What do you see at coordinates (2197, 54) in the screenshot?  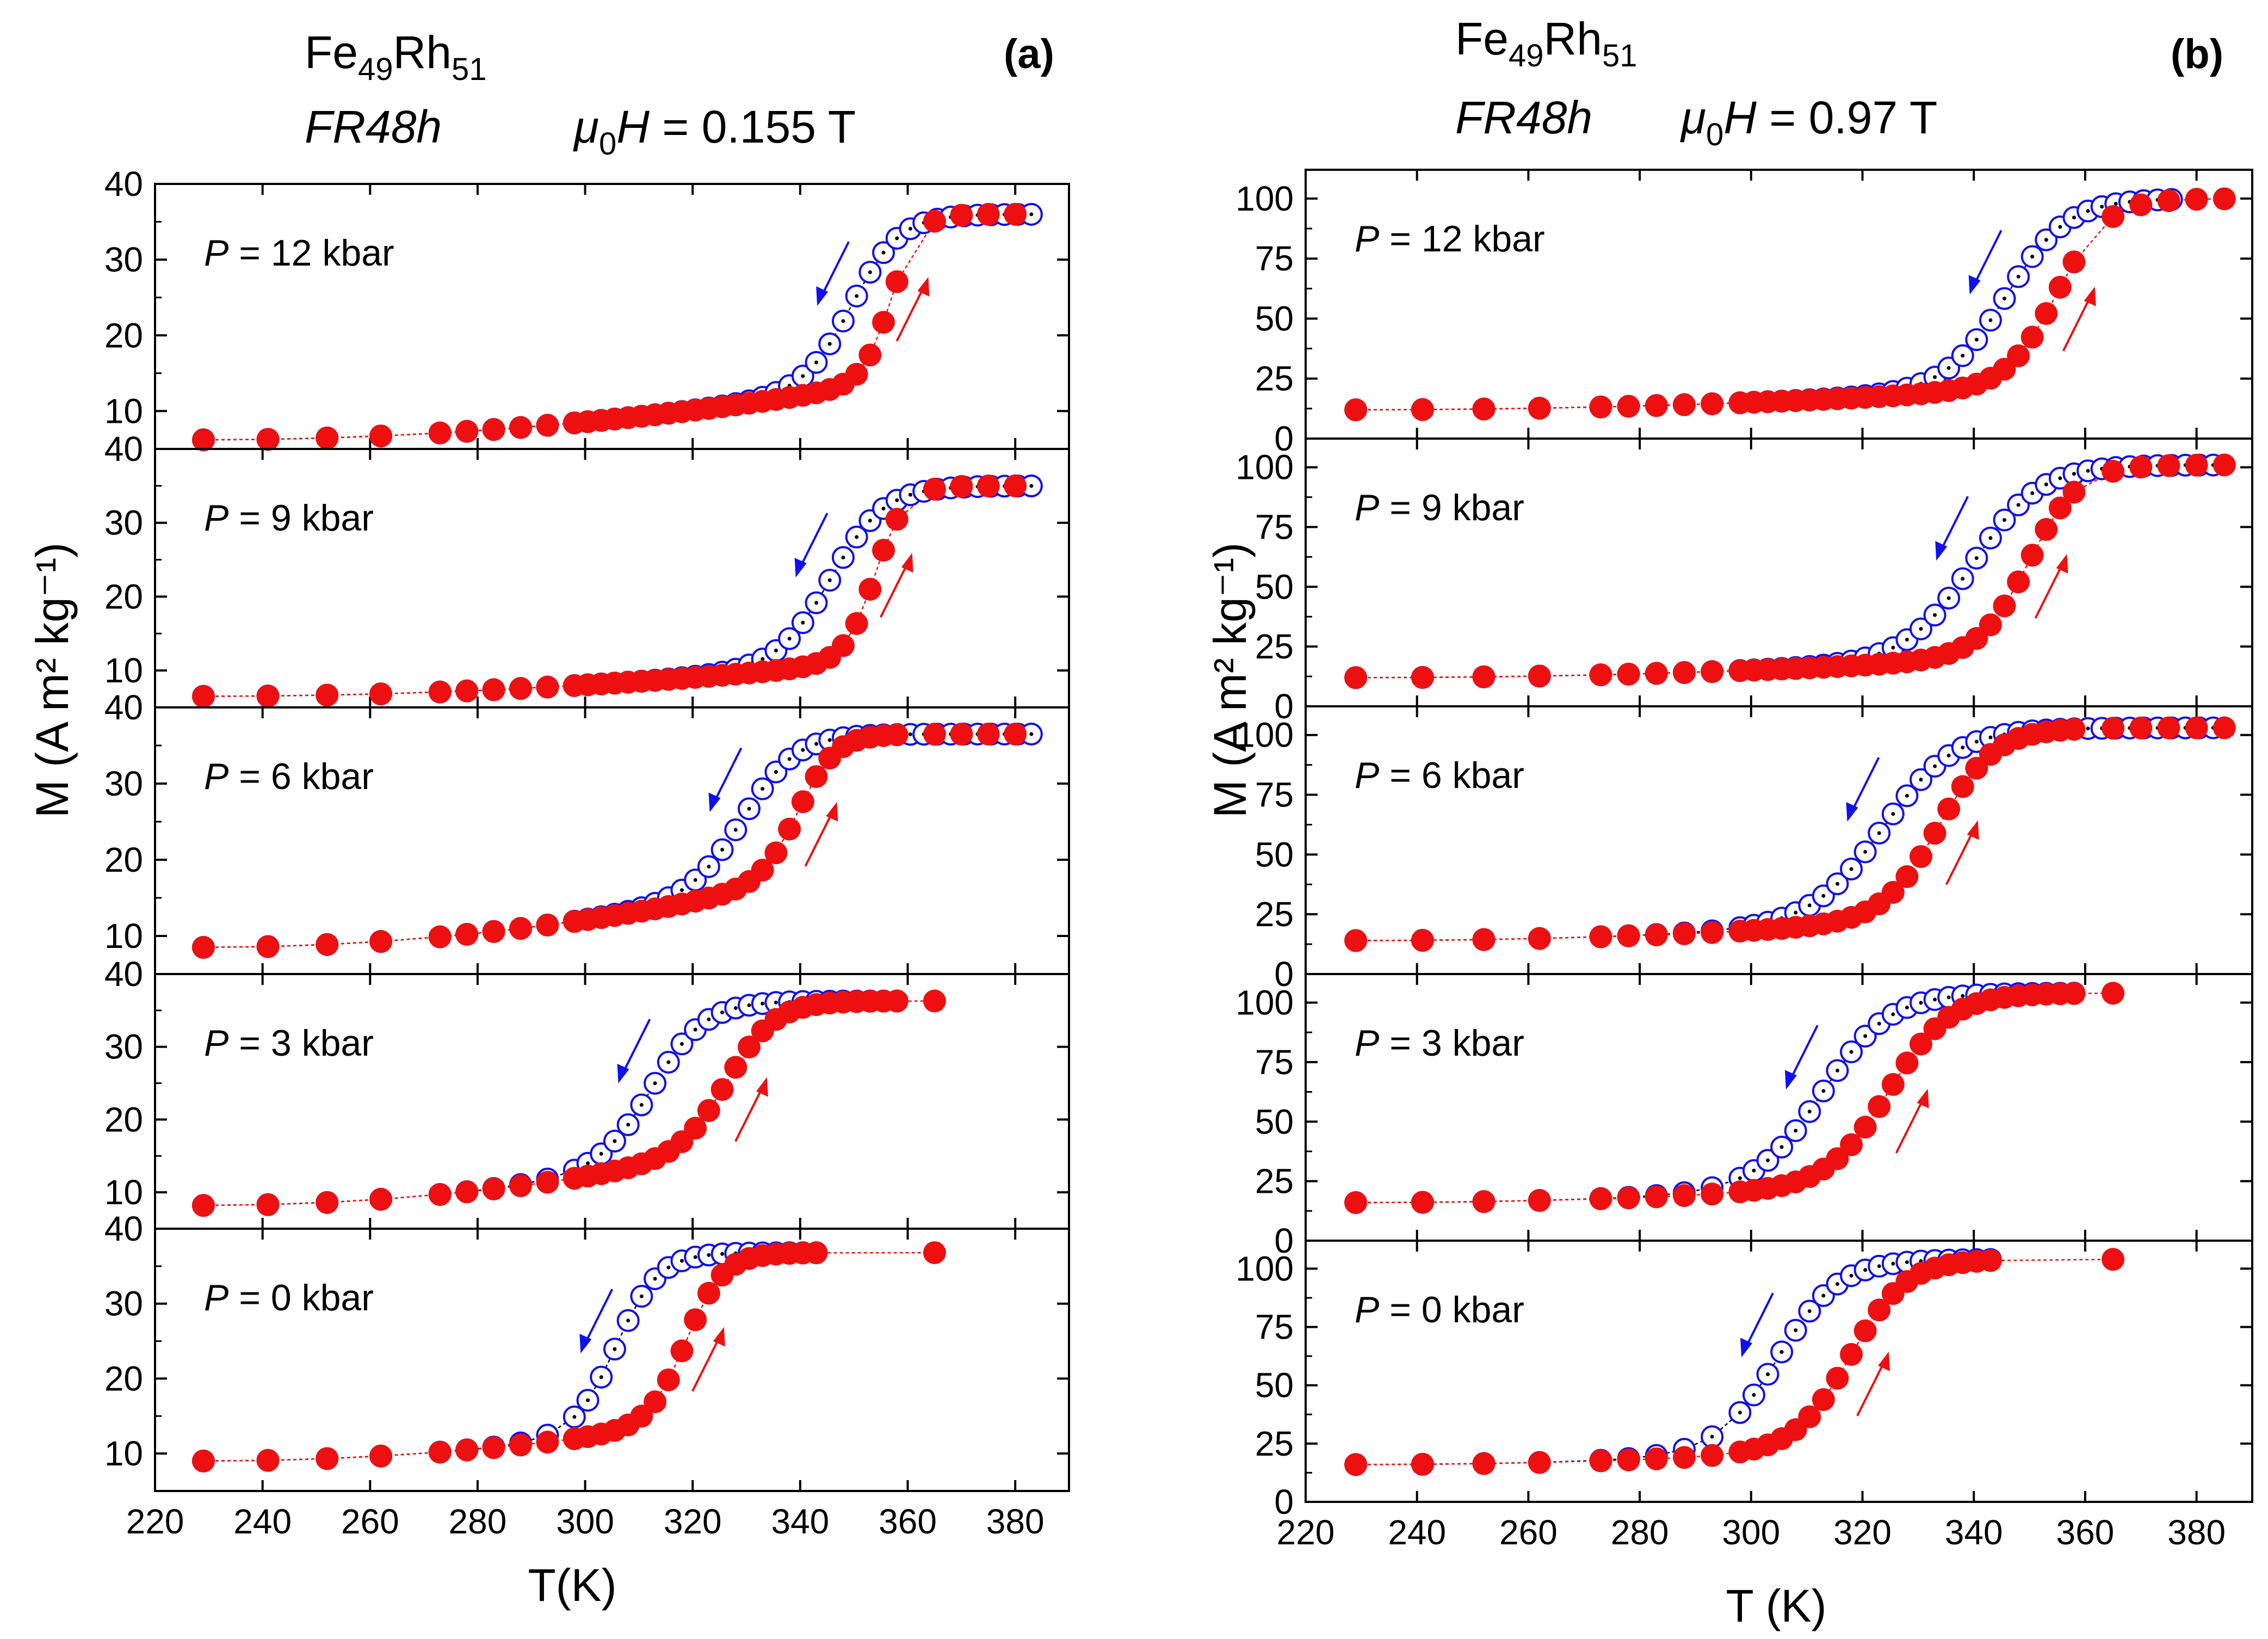 I see `panel-b-label: (b)` at bounding box center [2197, 54].